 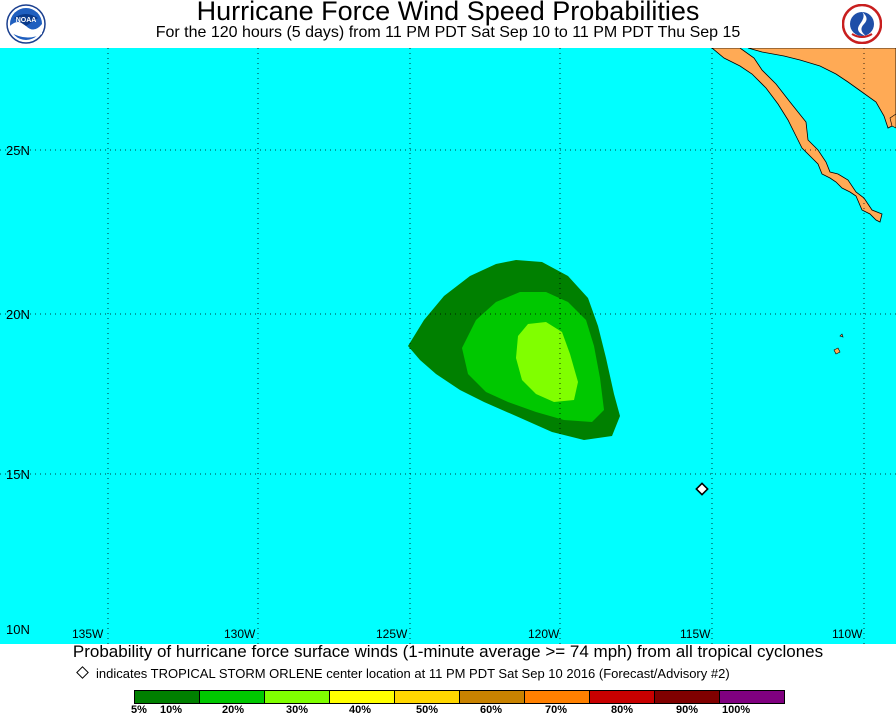 What do you see at coordinates (18, 474) in the screenshot?
I see `lat-label-15n: 15N` at bounding box center [18, 474].